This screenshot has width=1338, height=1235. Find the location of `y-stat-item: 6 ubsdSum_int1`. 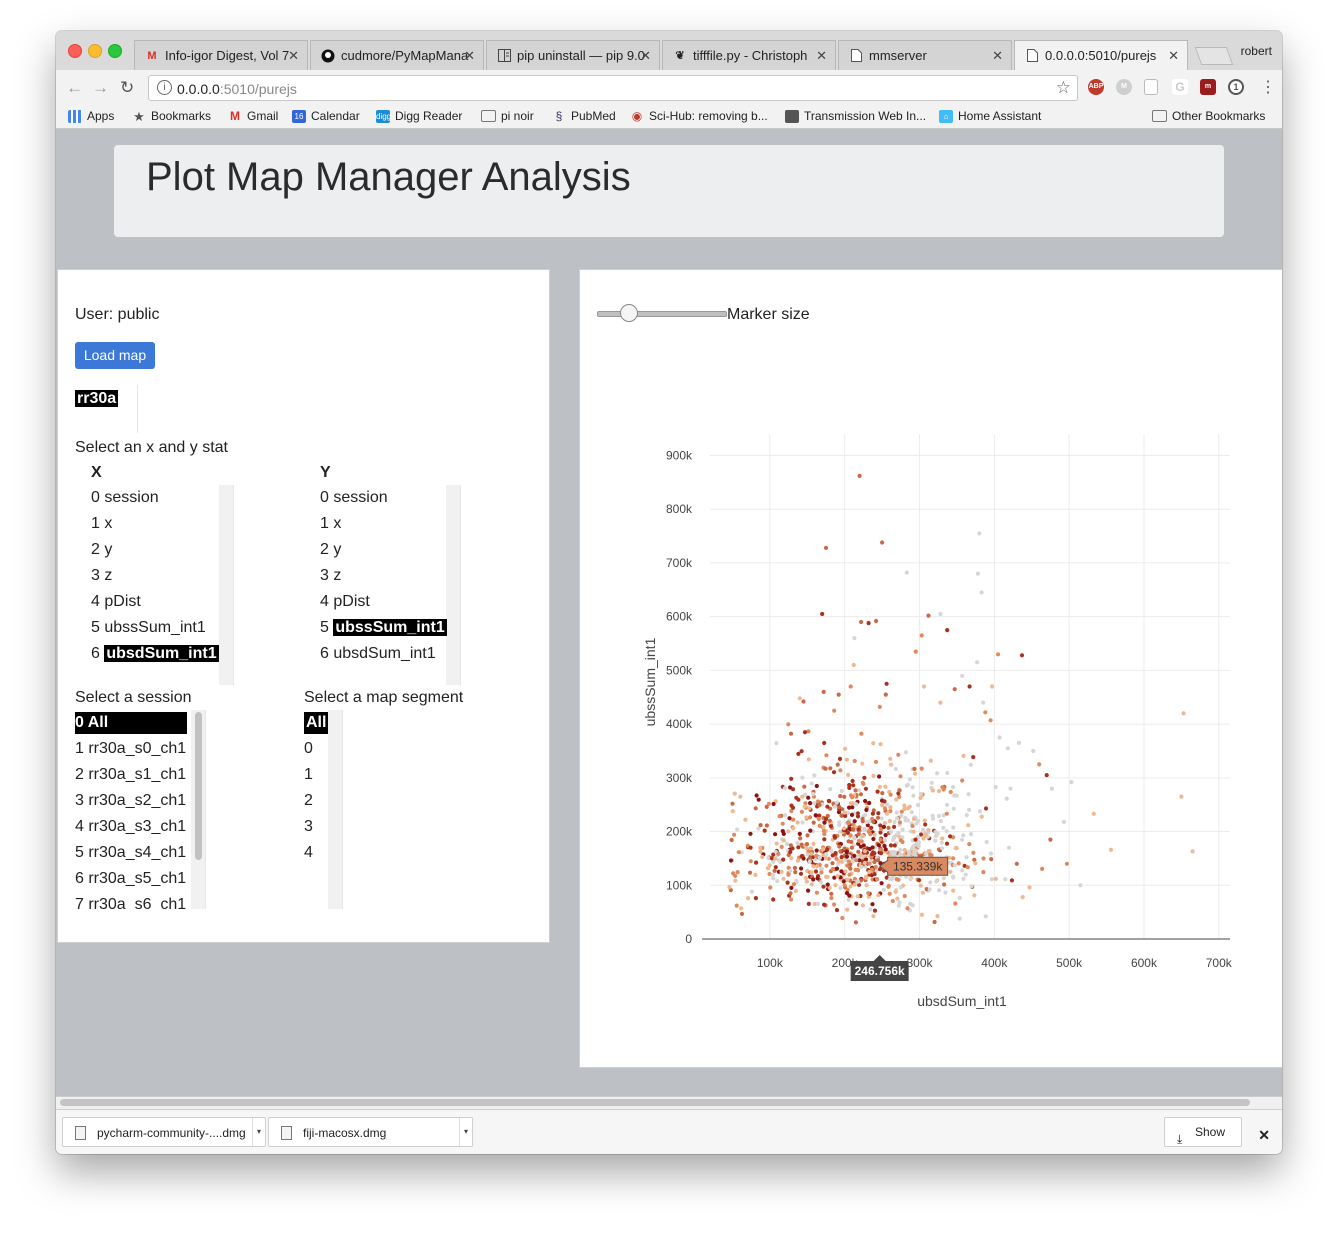

y-stat-item: 6 ubsdSum_int1 is located at coordinates (378, 653).